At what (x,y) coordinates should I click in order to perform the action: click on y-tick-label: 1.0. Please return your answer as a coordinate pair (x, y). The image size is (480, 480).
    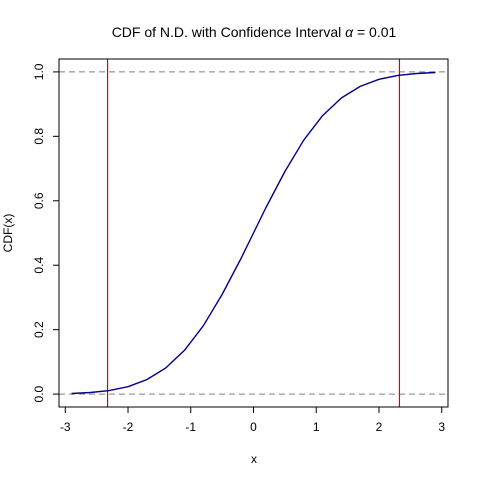
    Looking at the image, I should click on (39, 71).